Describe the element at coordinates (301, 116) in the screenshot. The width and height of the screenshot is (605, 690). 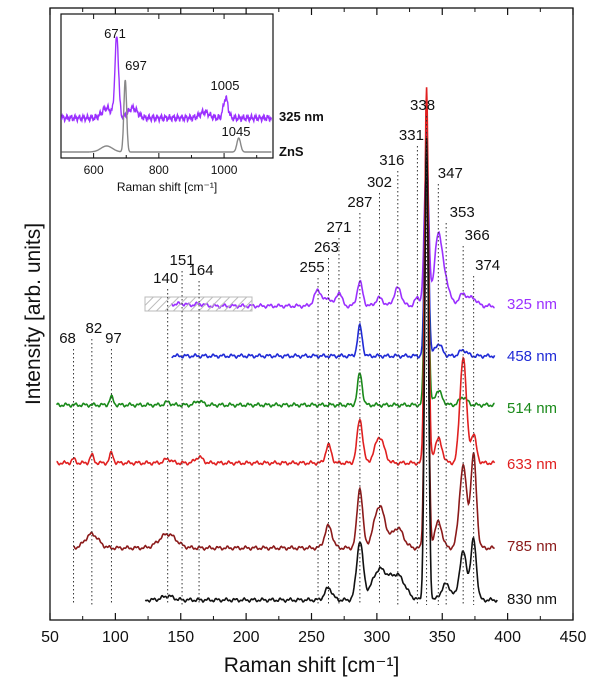
I see `inset-series-label: 325 nm` at that location.